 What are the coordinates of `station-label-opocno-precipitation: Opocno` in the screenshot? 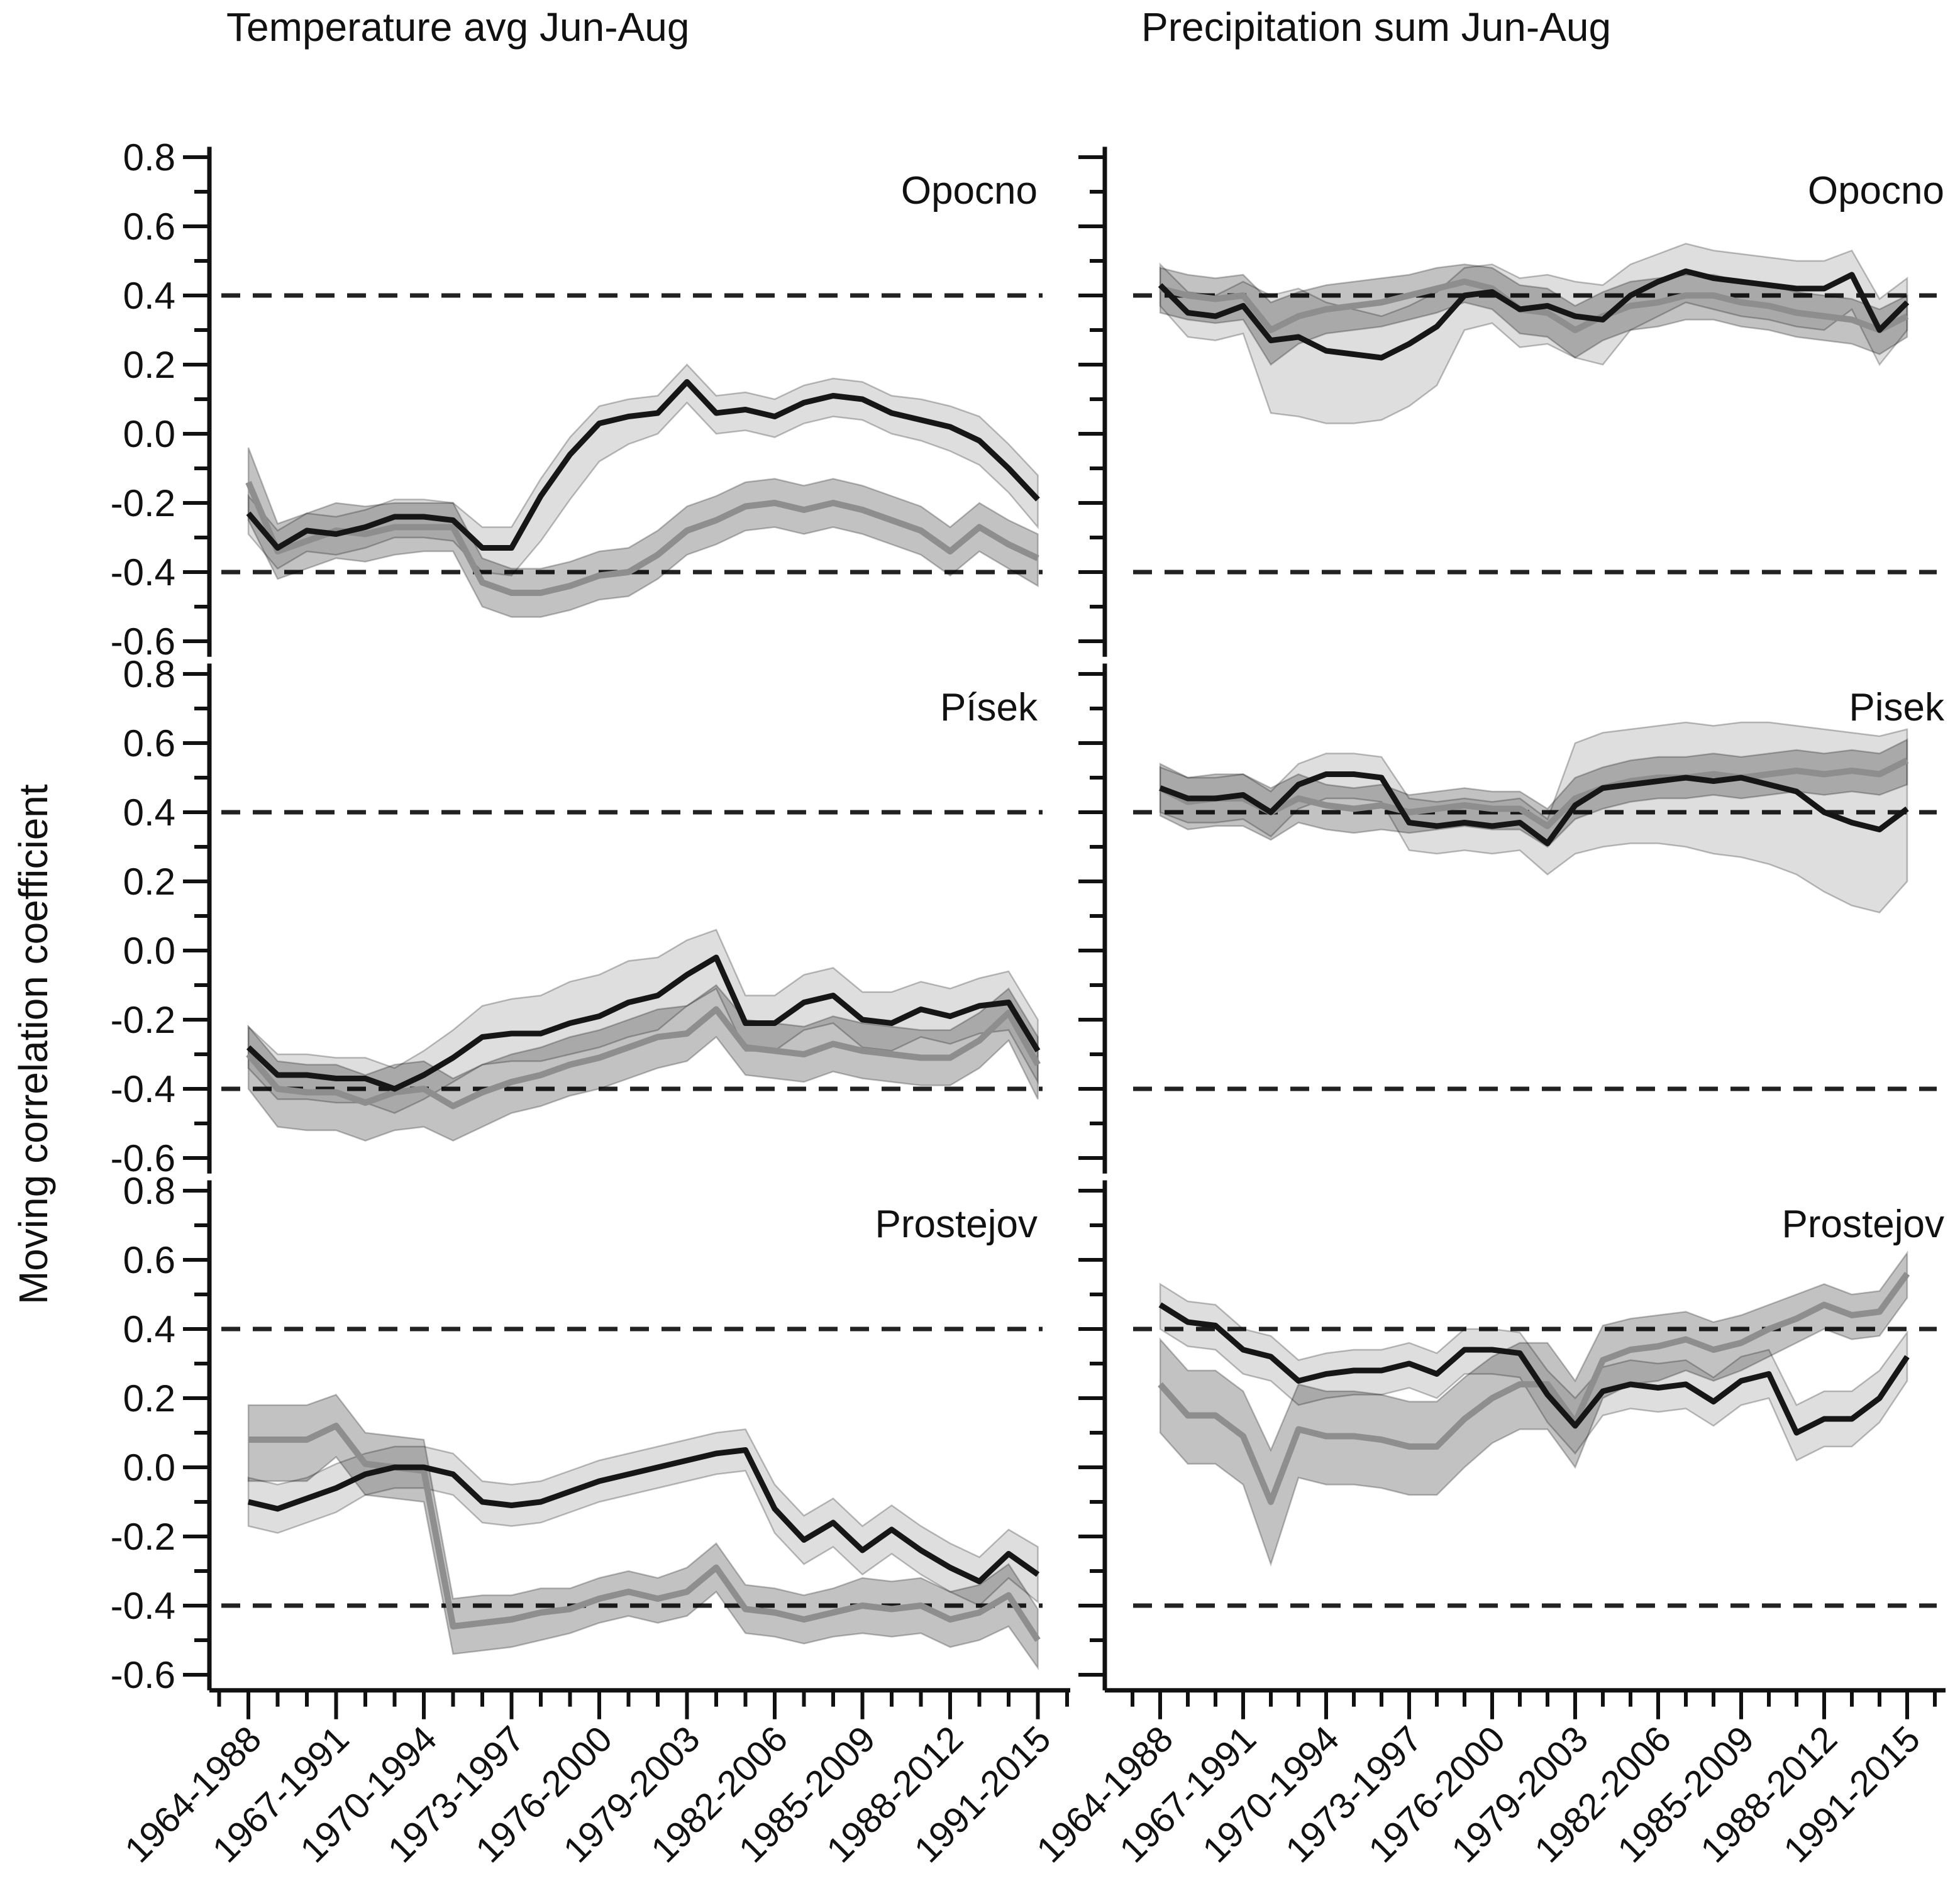 It's located at (1875, 190).